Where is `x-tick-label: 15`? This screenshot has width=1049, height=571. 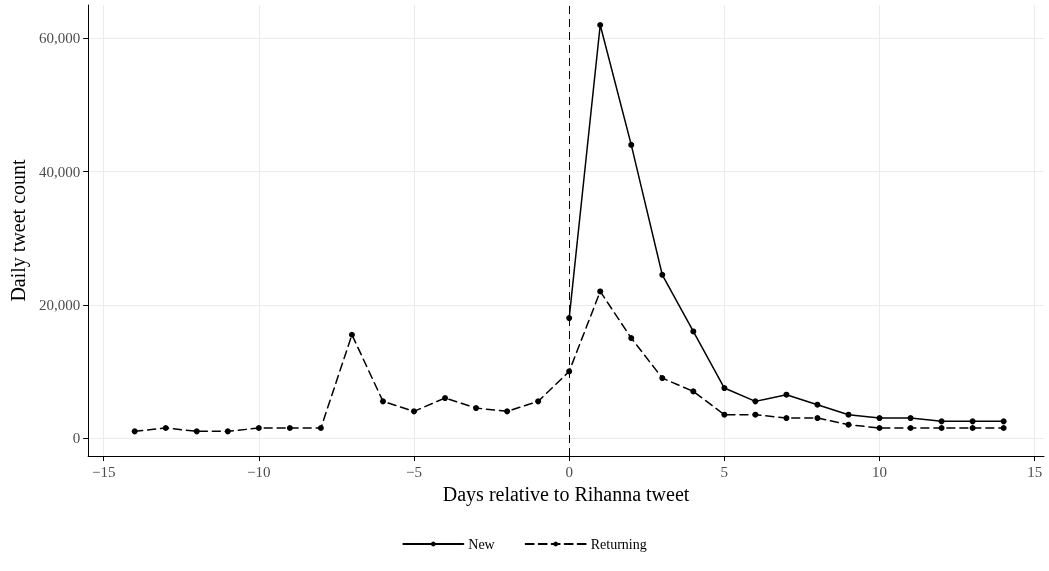 x-tick-label: 15 is located at coordinates (1035, 471).